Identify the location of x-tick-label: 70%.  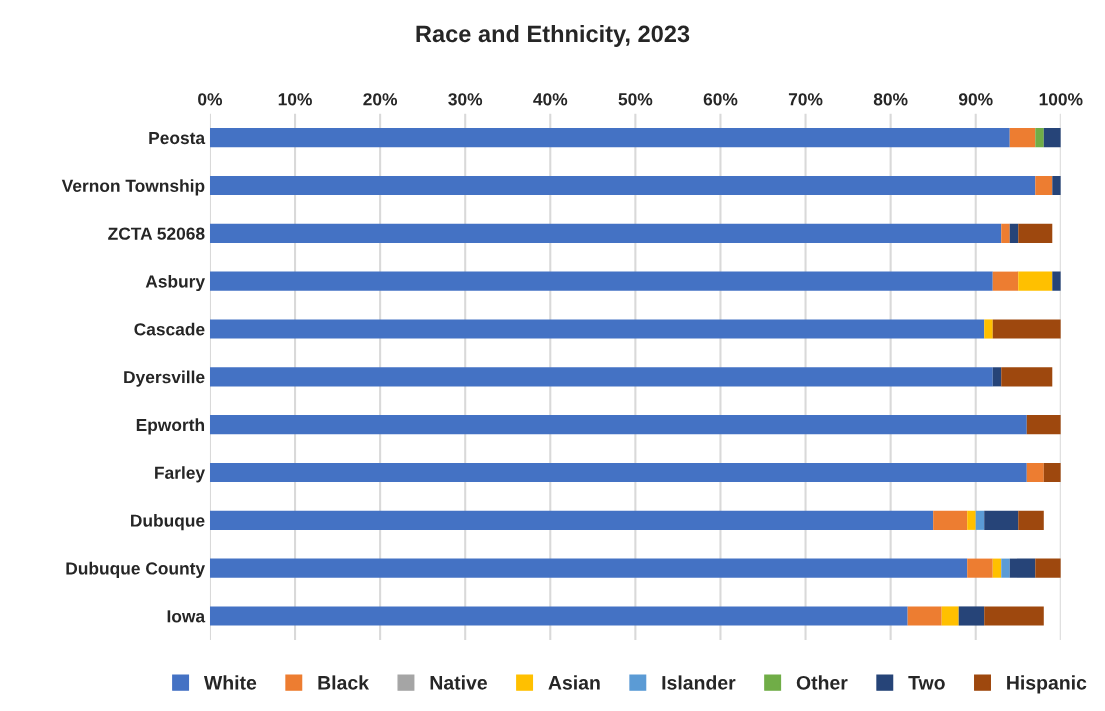
(805, 99).